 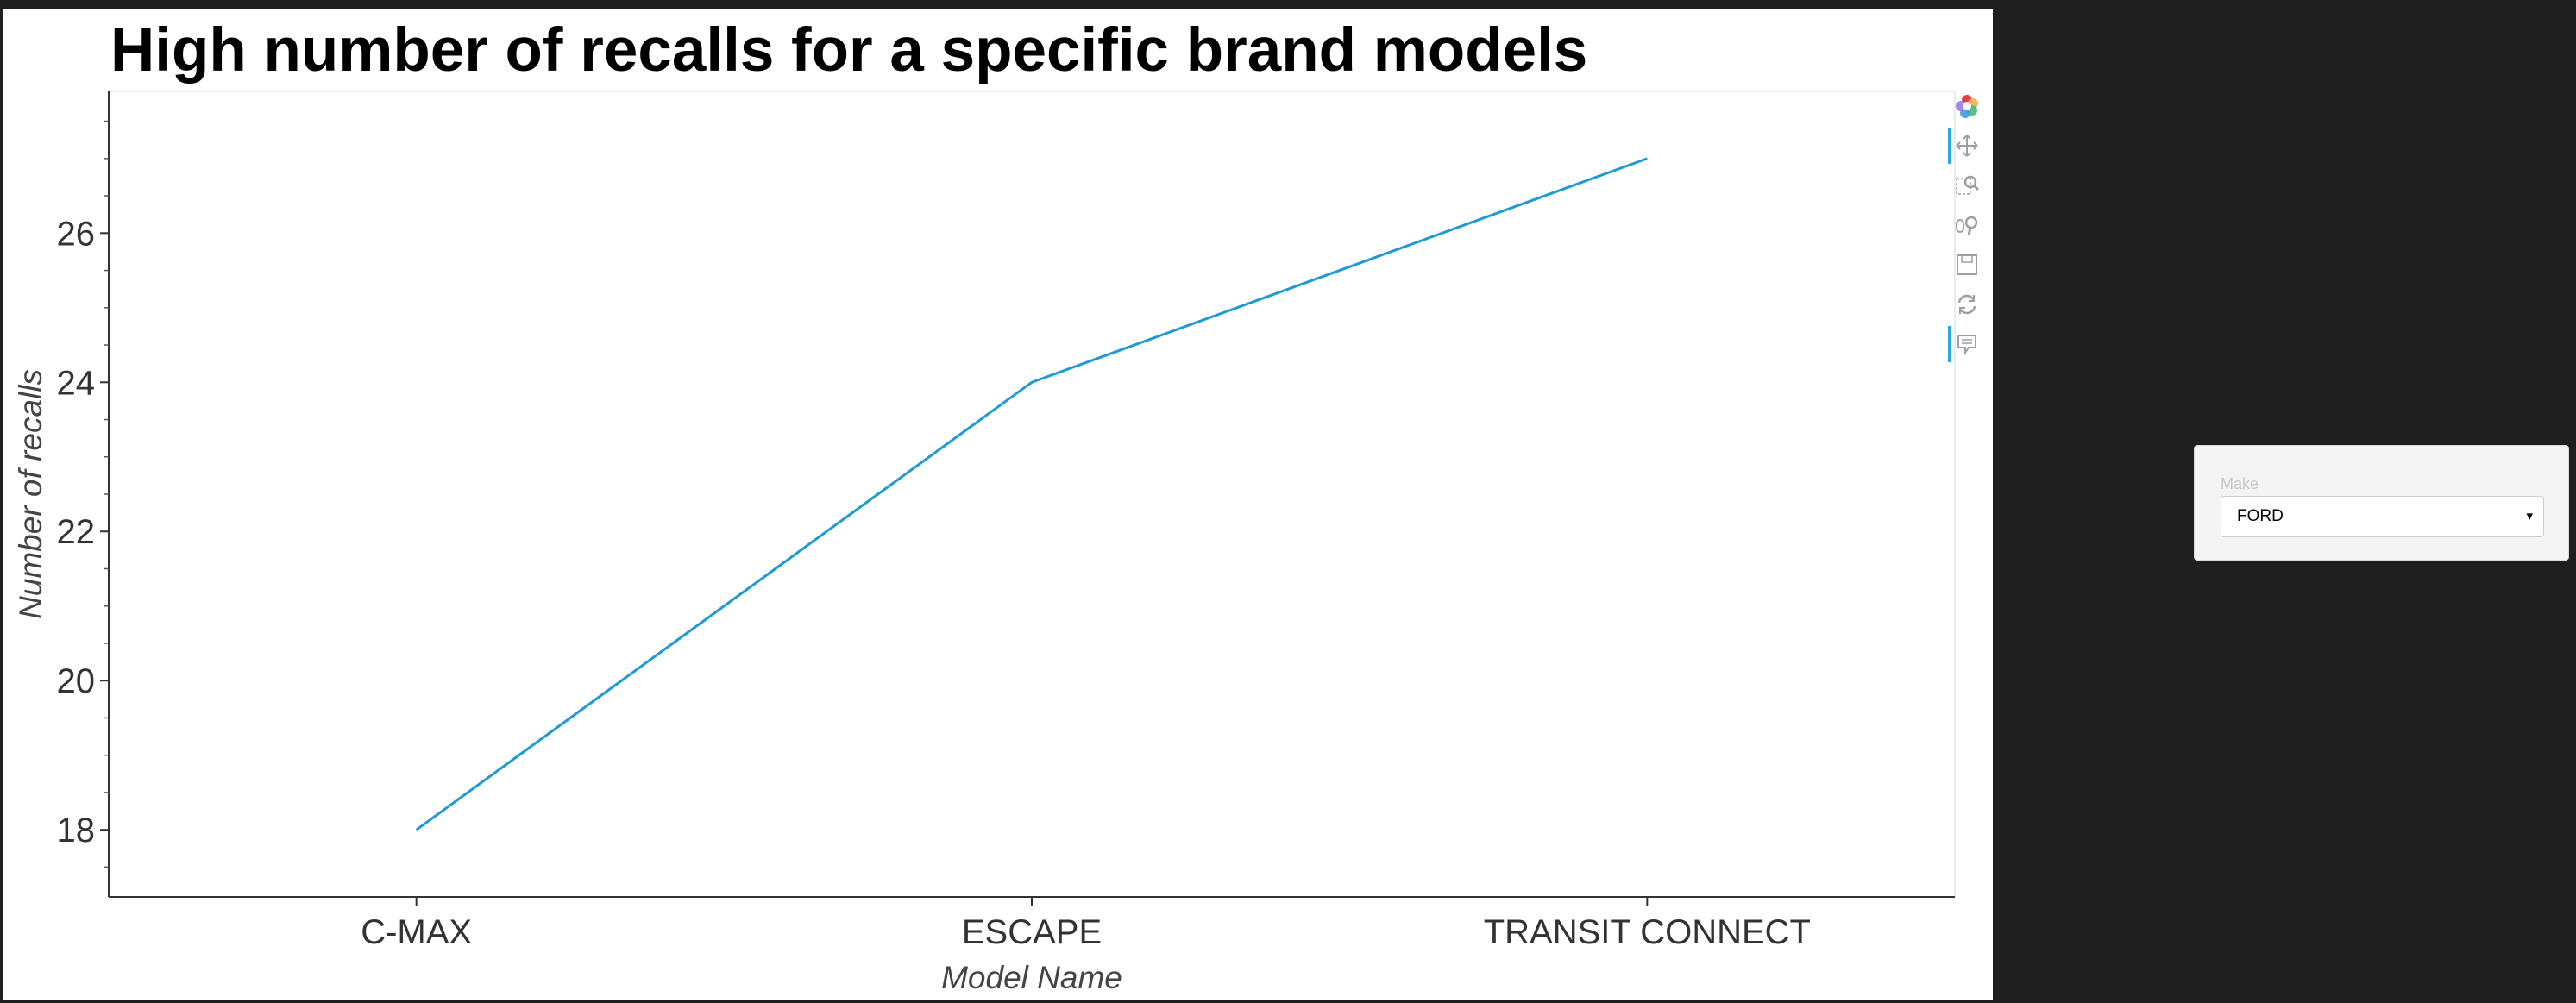 I want to click on bokeh-logo-icon, so click(x=1967, y=106).